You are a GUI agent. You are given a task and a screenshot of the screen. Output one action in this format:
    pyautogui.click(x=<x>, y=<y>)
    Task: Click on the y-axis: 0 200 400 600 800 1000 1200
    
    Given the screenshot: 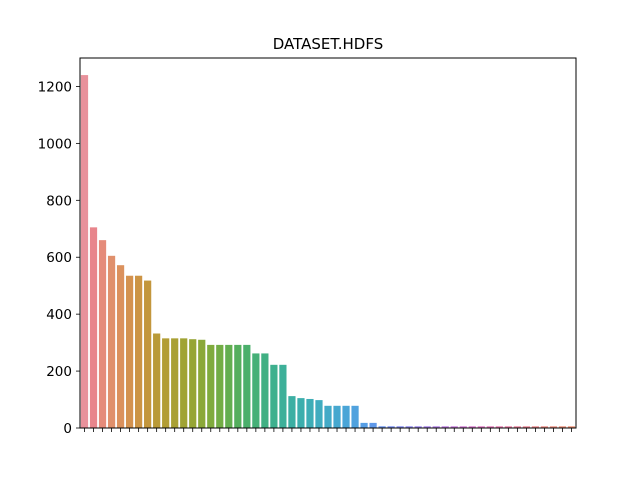 What is the action you would take?
    pyautogui.click(x=59, y=258)
    